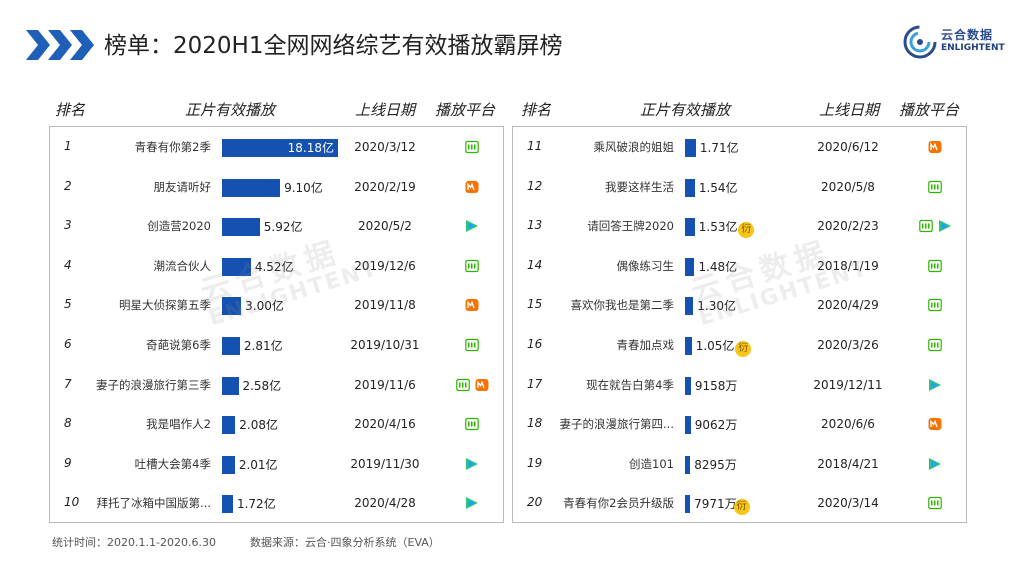 The height and width of the screenshot is (576, 1024). Describe the element at coordinates (465, 110) in the screenshot. I see `header-platform-left: 播放平台` at that location.